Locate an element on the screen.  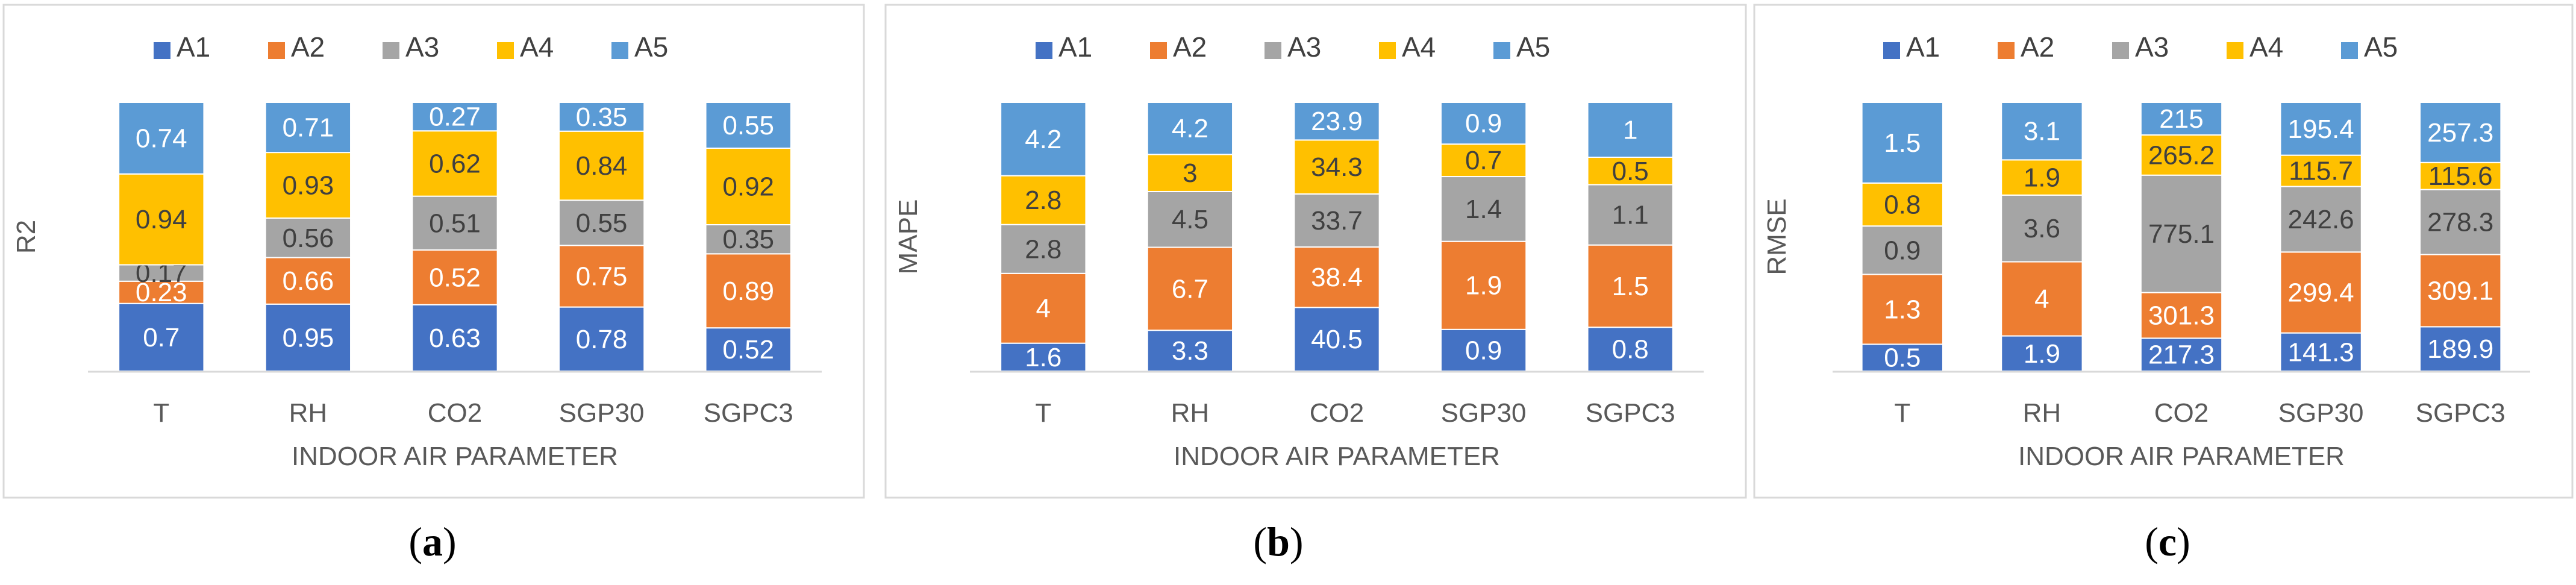
bar-stack-sgpc3: 0.52 0.89 0.35 0.92 0.55 is located at coordinates (749, 237).